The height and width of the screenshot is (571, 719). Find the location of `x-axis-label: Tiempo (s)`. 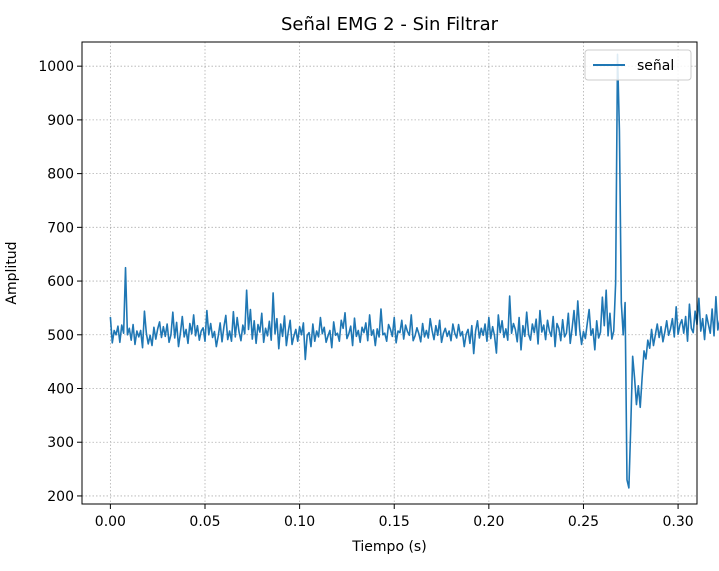

x-axis-label: Tiempo (s) is located at coordinates (388, 547).